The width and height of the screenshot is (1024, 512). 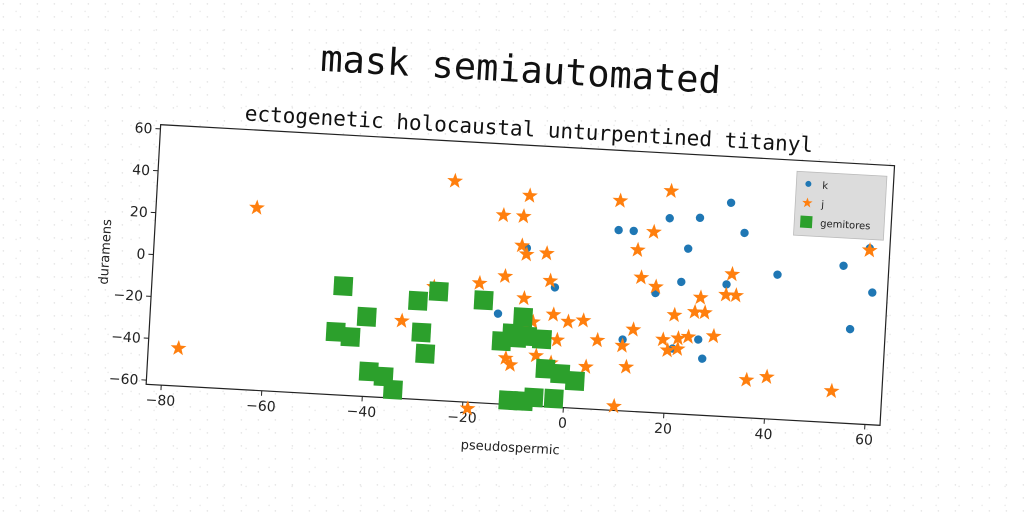 What do you see at coordinates (663, 429) in the screenshot?
I see `x-tick-label: 20` at bounding box center [663, 429].